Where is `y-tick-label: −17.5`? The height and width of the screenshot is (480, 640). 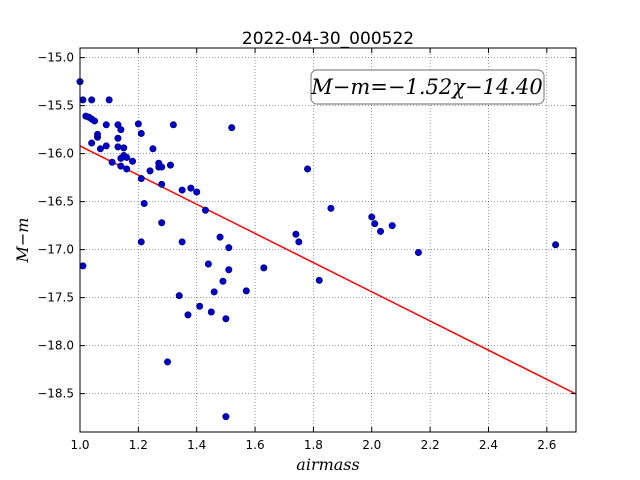
y-tick-label: −17.5 is located at coordinates (55, 298).